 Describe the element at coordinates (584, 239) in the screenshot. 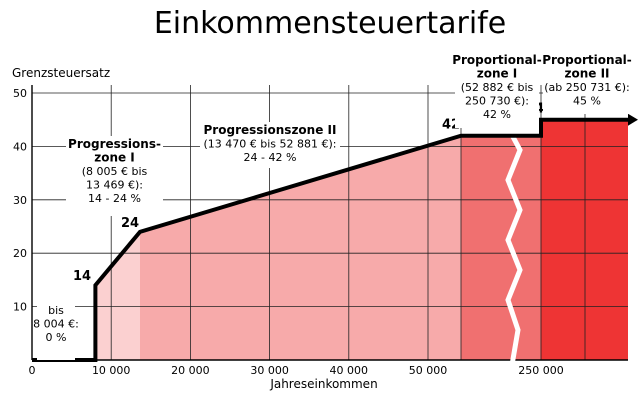

I see `zone-proportional-2-band` at that location.